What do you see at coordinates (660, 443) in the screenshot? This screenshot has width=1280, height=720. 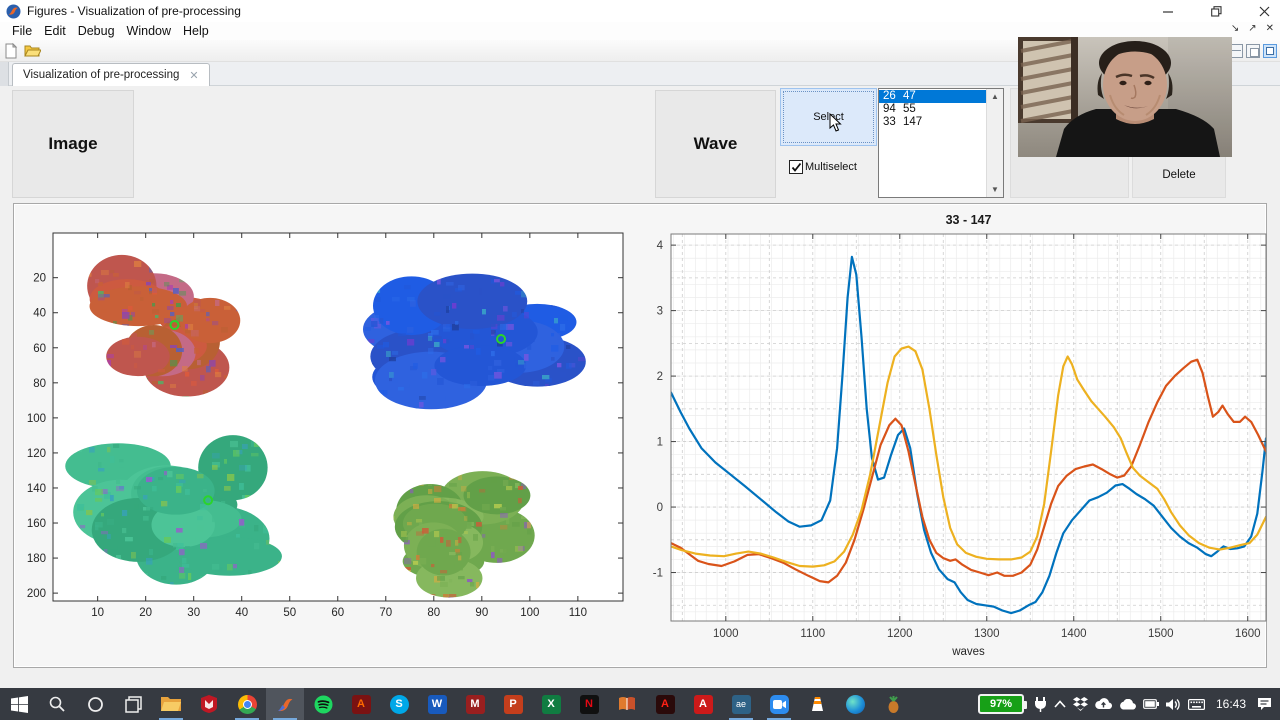 I see `svg-text: 1` at bounding box center [660, 443].